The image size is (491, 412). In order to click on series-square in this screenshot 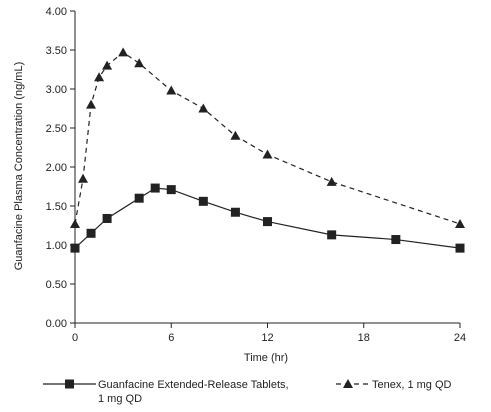, I will do `click(267, 218)`.